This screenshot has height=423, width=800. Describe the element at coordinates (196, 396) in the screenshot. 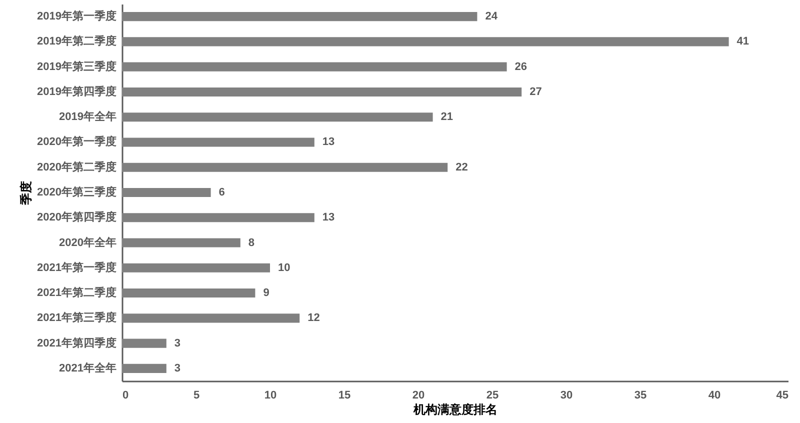

I see `x-tick-label: 5` at that location.